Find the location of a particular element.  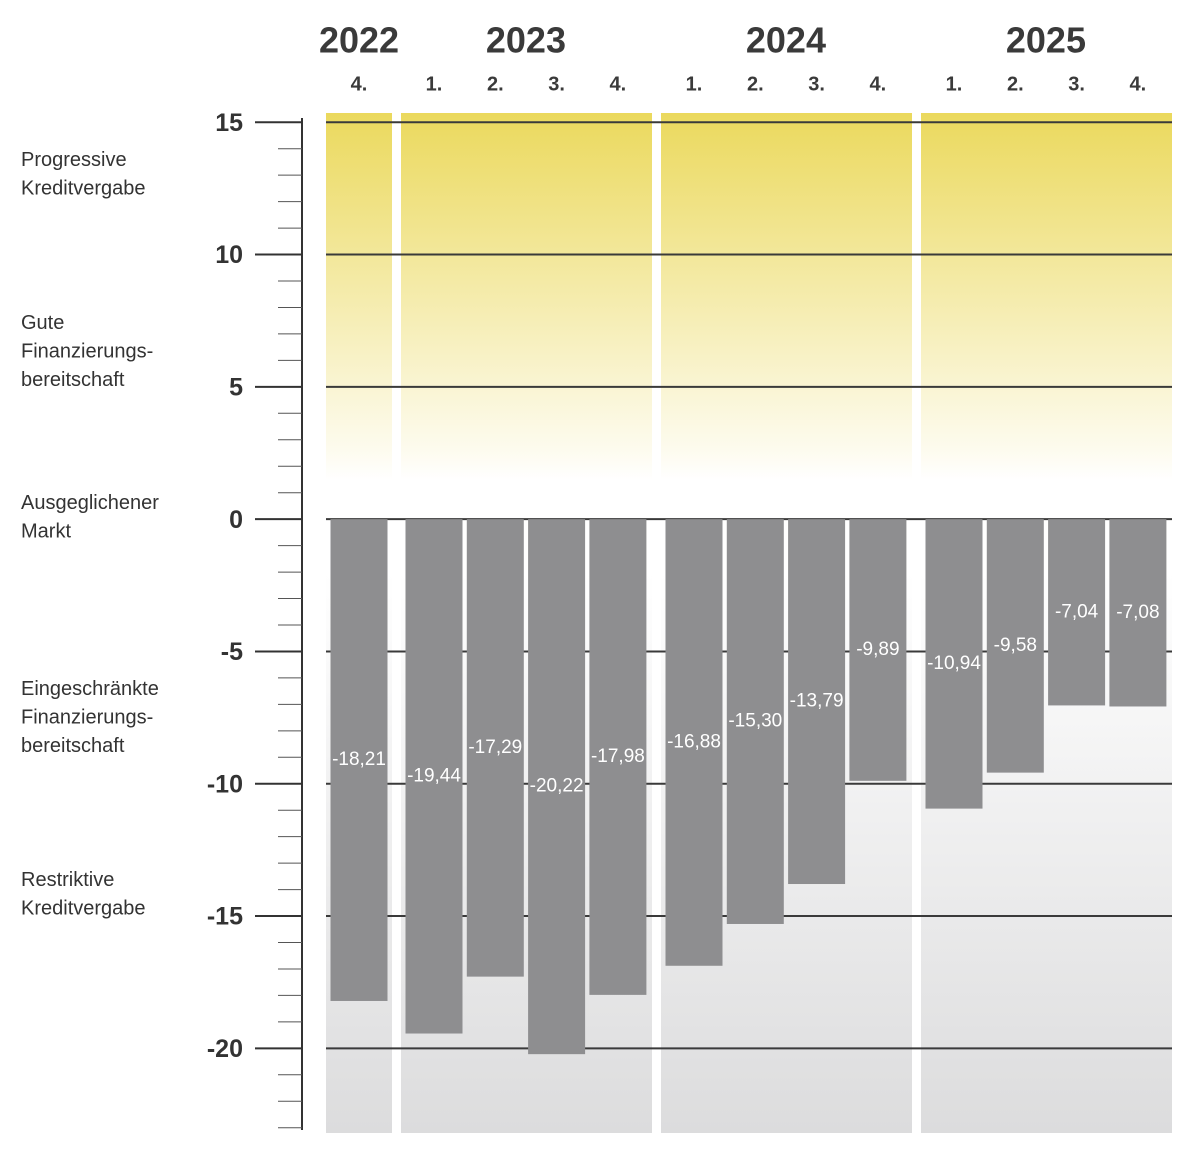

value-label: -7,04 is located at coordinates (1077, 611).